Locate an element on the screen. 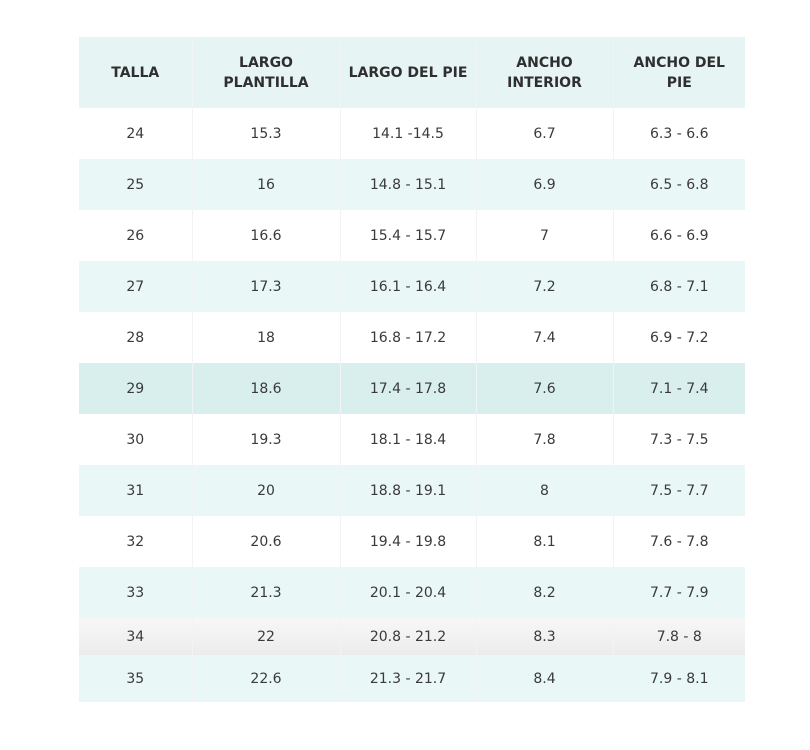 This screenshot has height=750, width=810. table-cell: 20 is located at coordinates (265, 490).